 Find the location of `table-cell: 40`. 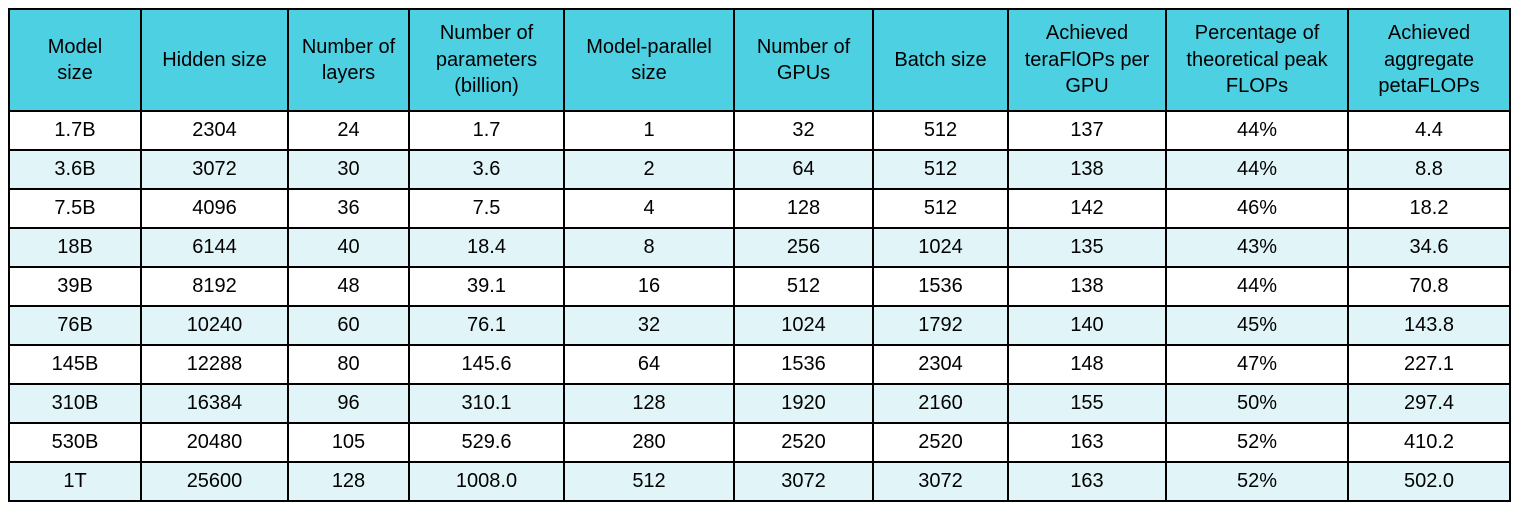

table-cell: 40 is located at coordinates (348, 247).